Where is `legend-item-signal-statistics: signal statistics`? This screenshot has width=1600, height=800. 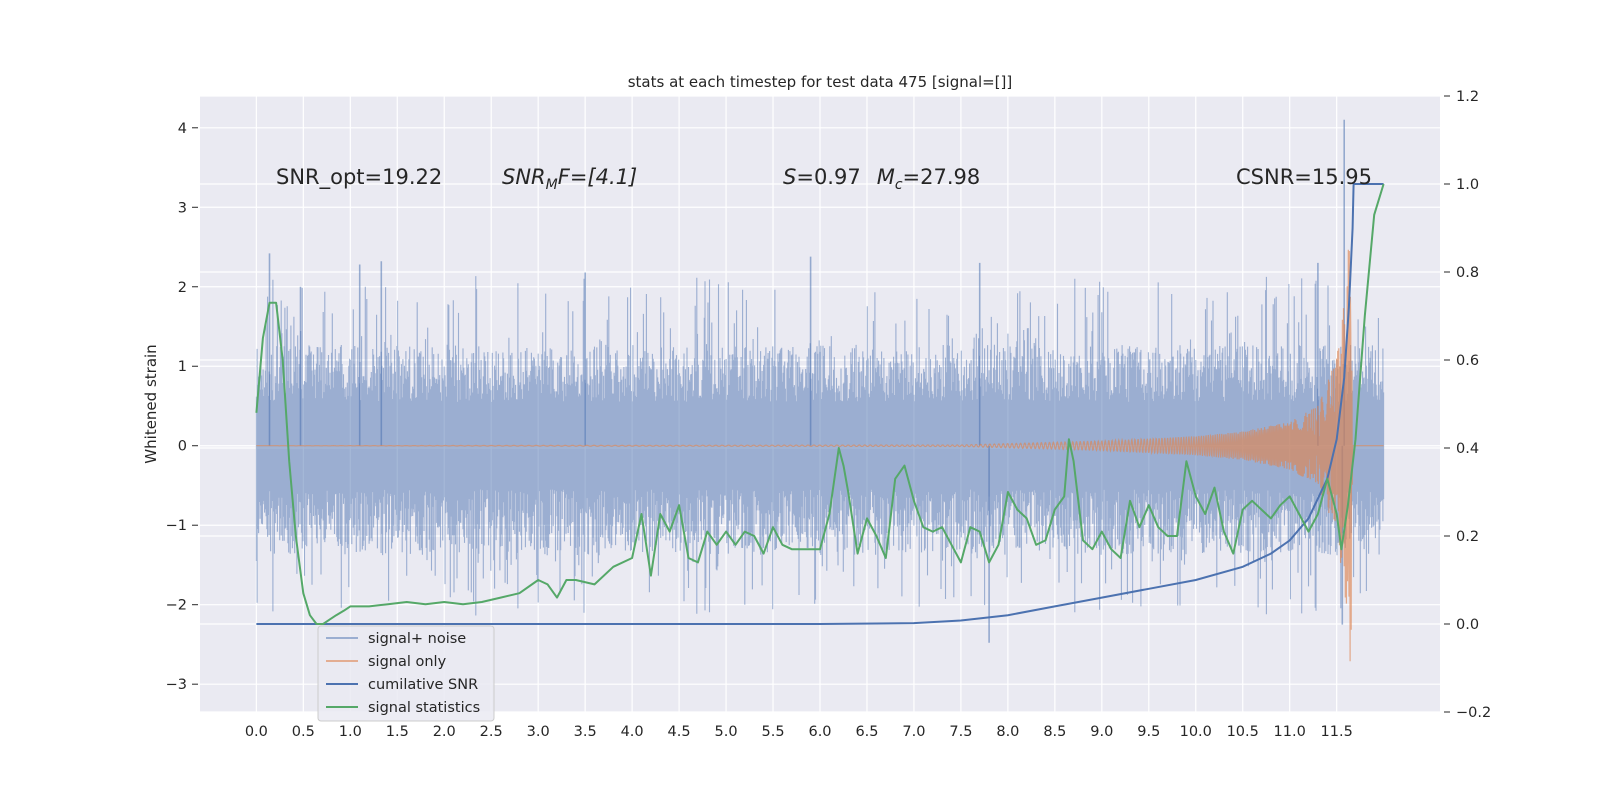 legend-item-signal-statistics: signal statistics is located at coordinates (403, 708).